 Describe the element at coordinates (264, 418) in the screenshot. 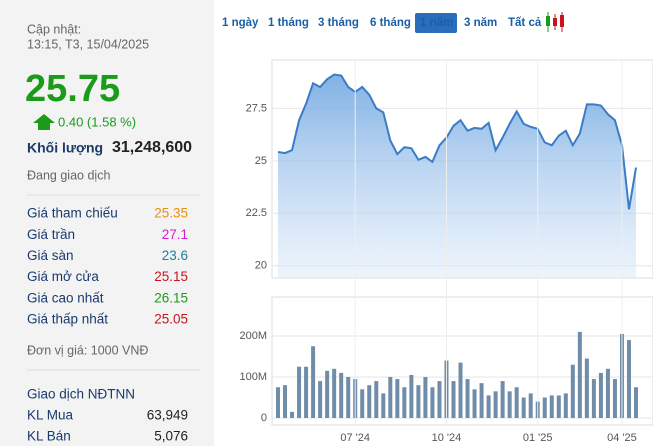

I see `y-tick-label: 0` at that location.